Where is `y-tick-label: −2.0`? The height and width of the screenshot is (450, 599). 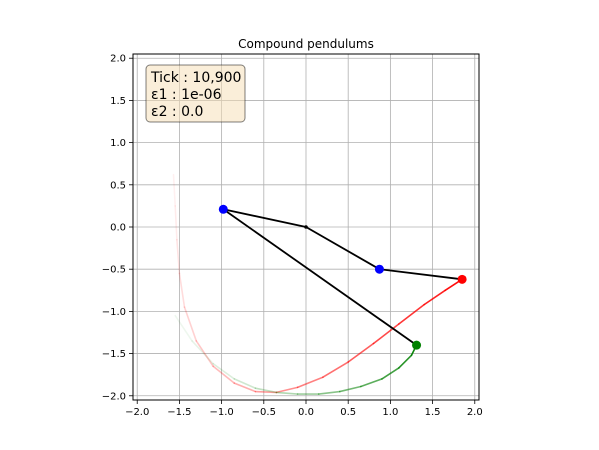 y-tick-label: −2.0 is located at coordinates (114, 396).